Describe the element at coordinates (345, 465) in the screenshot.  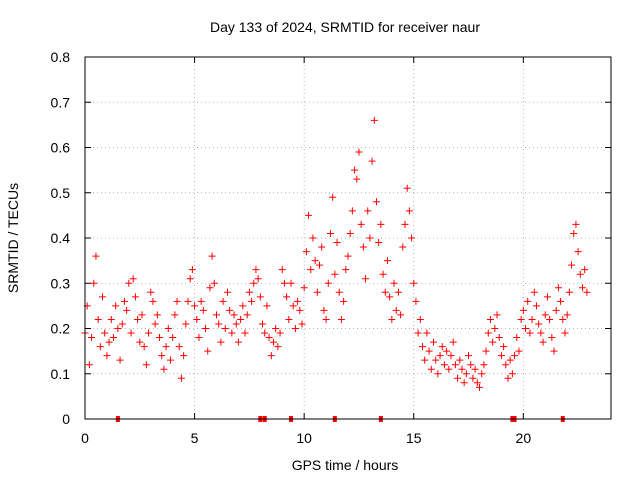
I see `x-axis-label: GPS time / hours` at that location.